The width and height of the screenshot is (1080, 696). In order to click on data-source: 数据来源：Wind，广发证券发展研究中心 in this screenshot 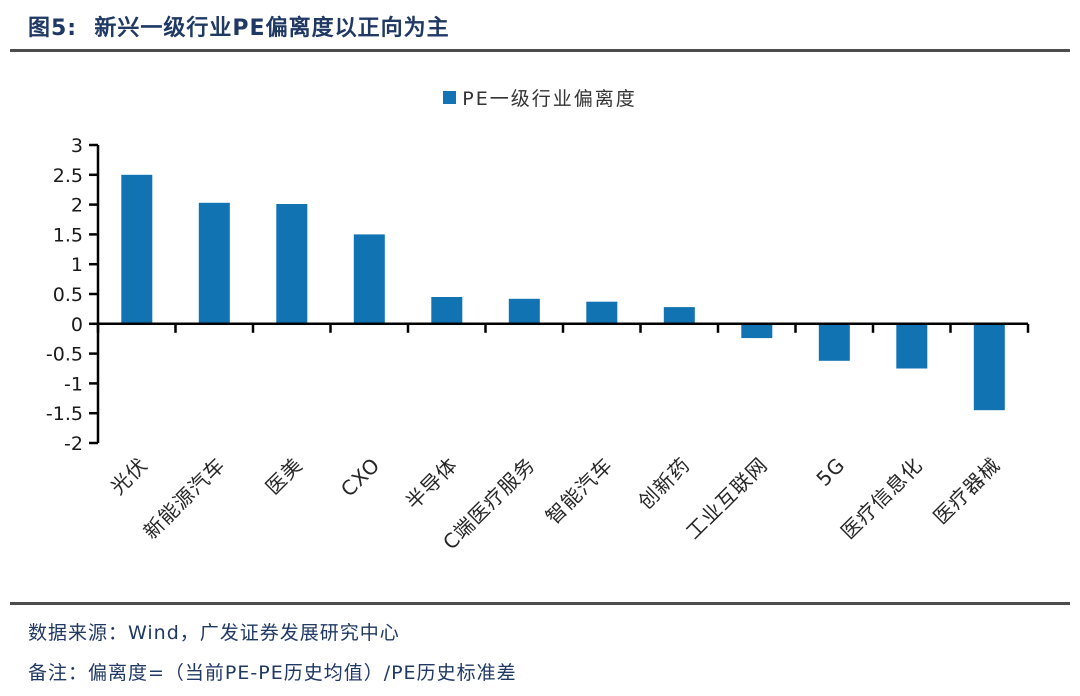, I will do `click(214, 633)`.